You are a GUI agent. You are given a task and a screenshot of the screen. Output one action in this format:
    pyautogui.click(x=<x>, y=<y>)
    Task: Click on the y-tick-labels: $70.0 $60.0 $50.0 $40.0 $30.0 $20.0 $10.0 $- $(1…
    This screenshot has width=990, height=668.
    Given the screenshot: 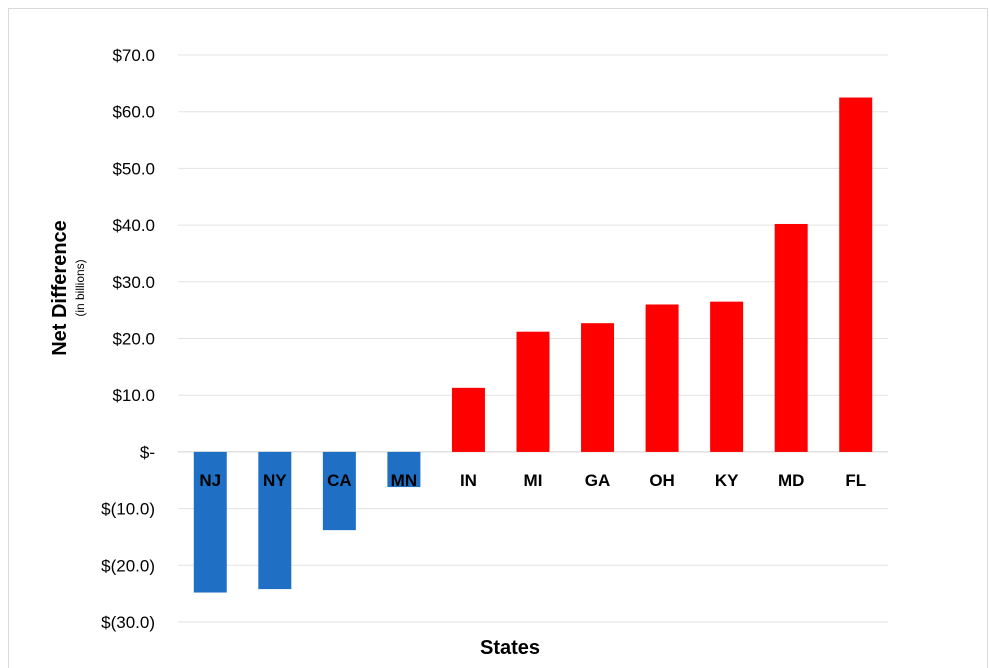 What is the action you would take?
    pyautogui.click(x=128, y=339)
    